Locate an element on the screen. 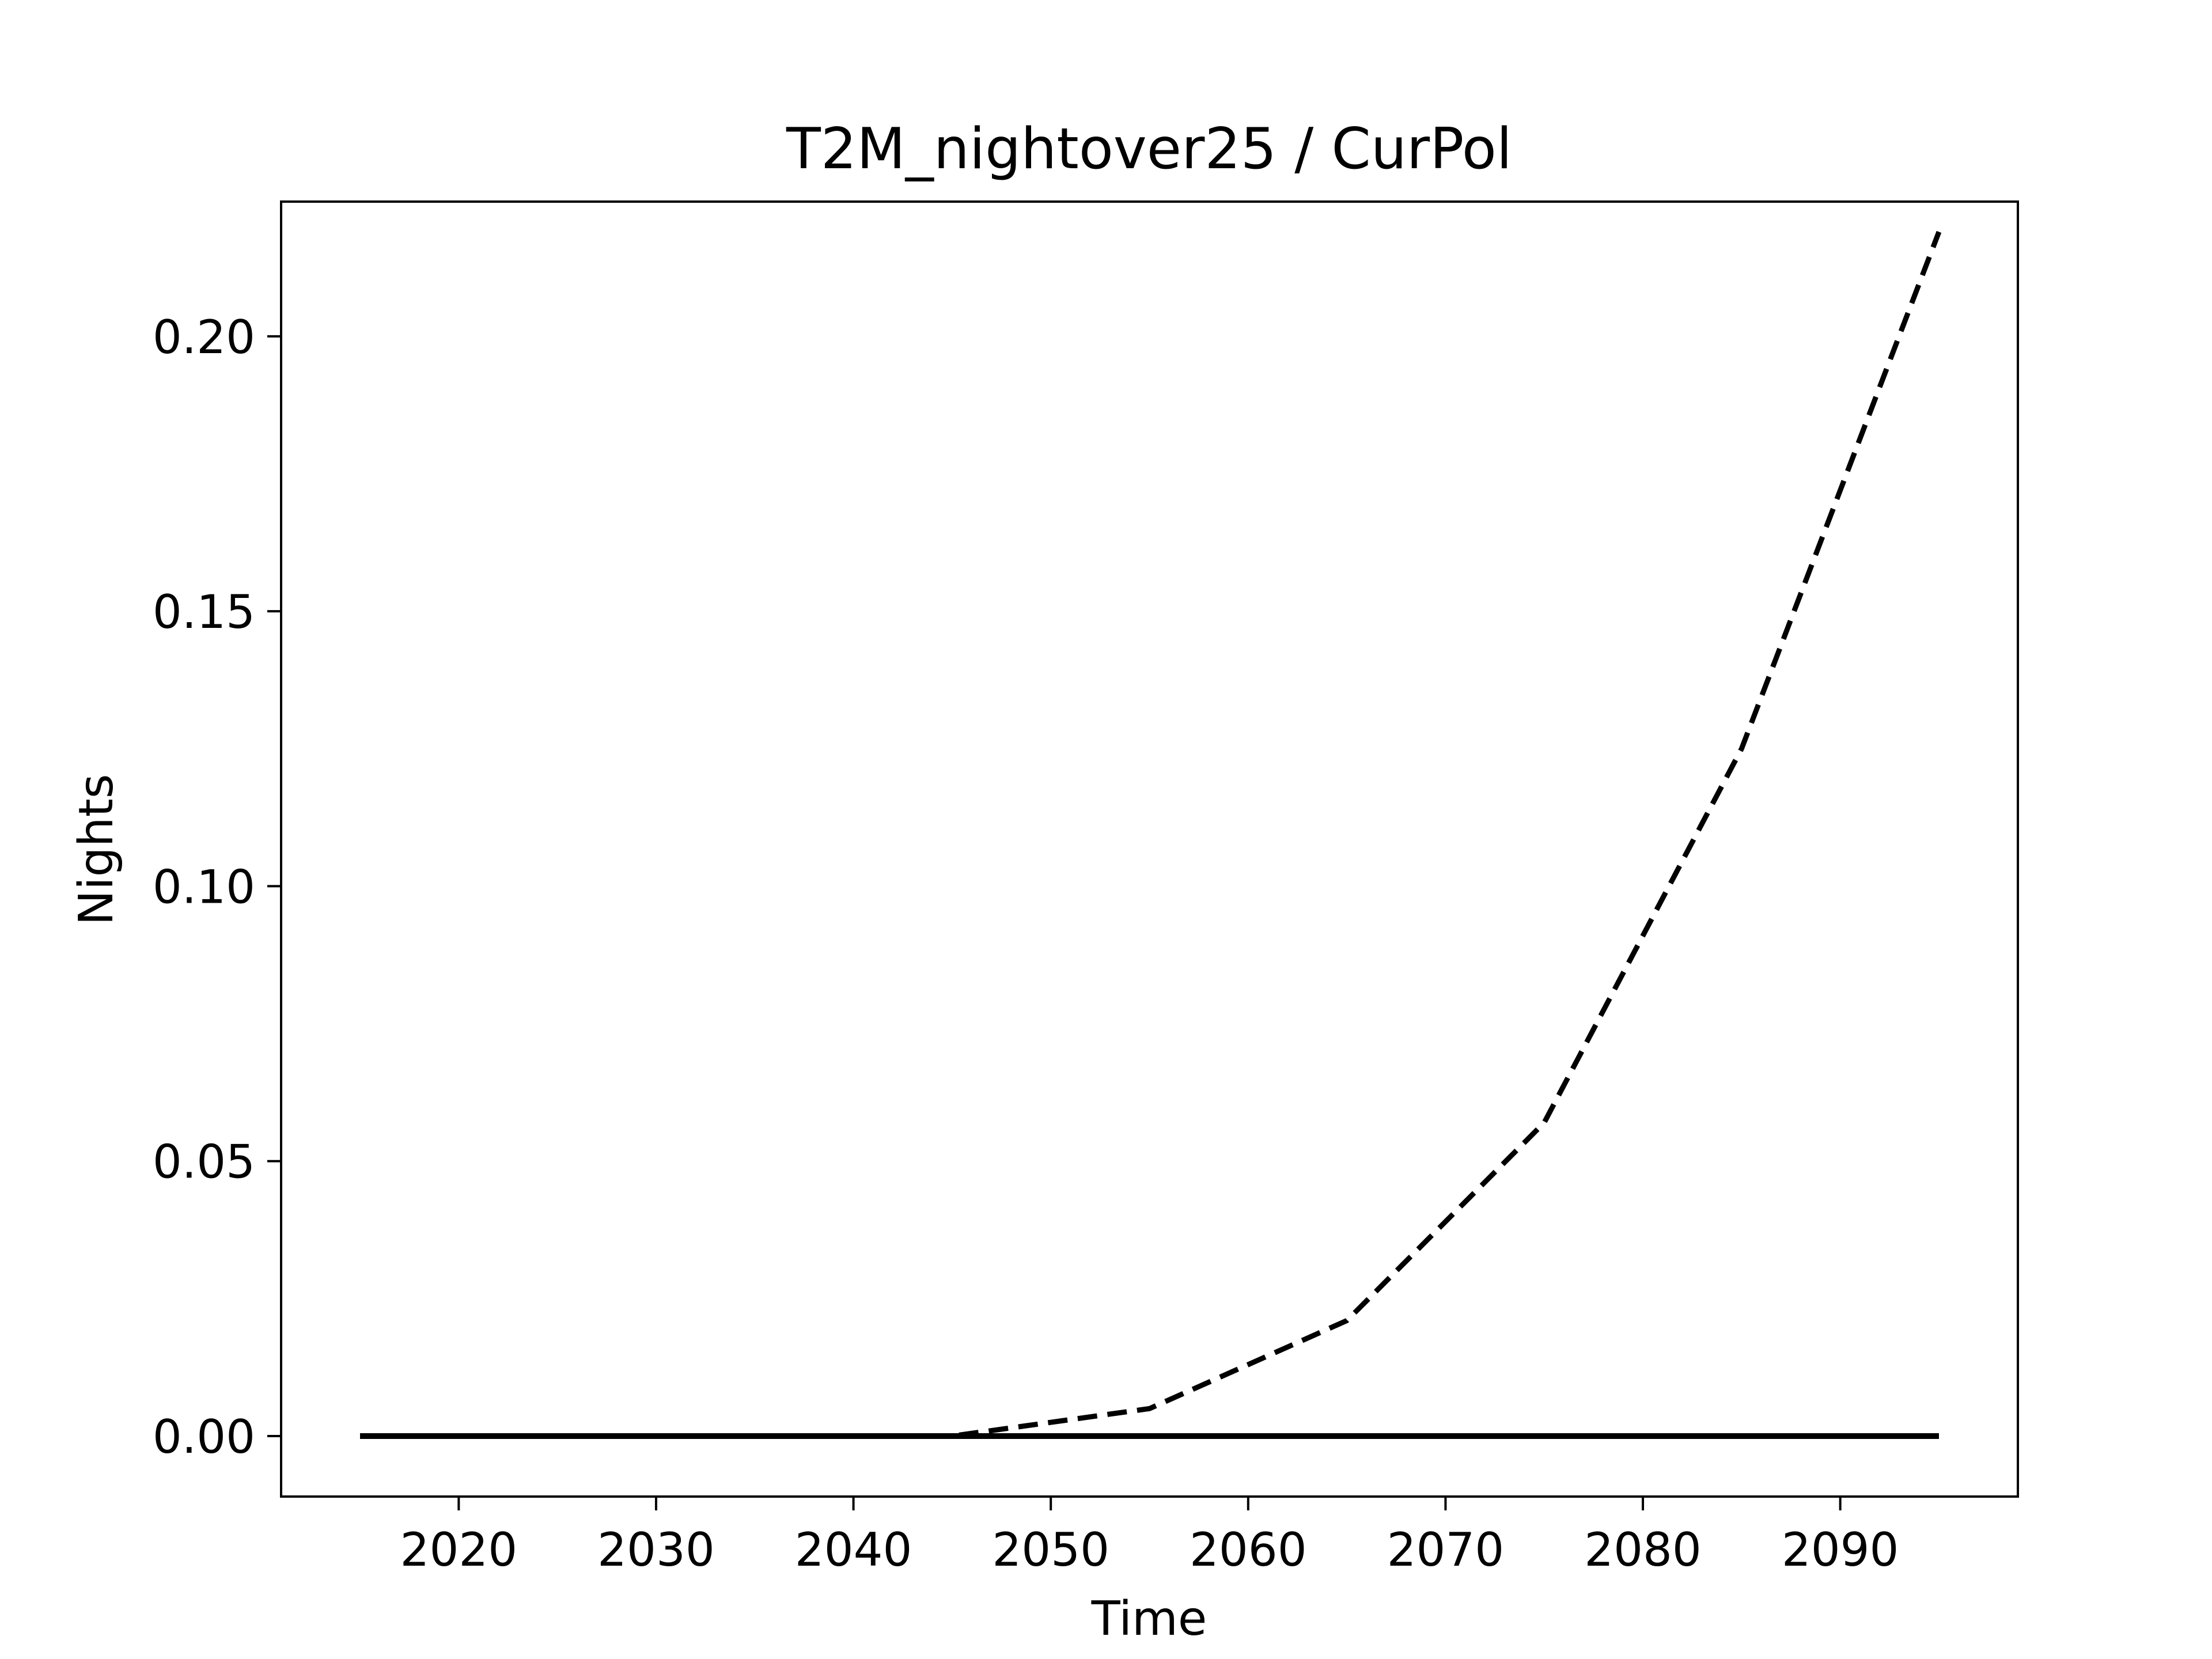  chart-title: T2M_nightover25 / CurPol is located at coordinates (1149, 149).